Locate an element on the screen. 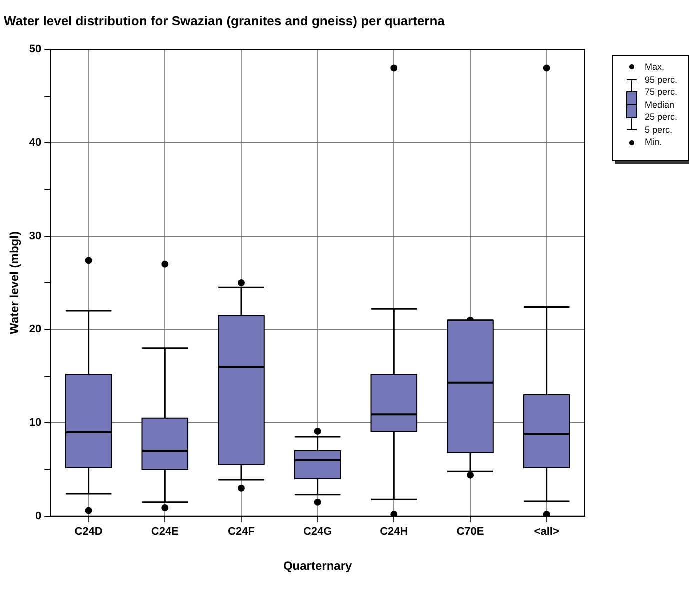 Image resolution: width=689 pixels, height=602 pixels. x-tick-label: C70E is located at coordinates (470, 532).